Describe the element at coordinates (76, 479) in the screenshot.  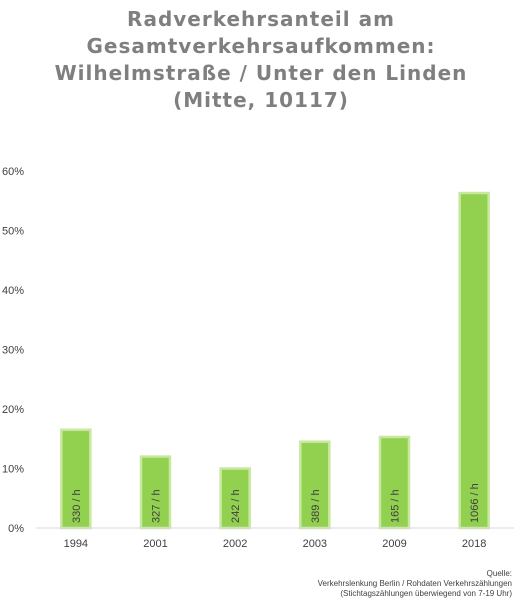
I see `bar-1994` at that location.